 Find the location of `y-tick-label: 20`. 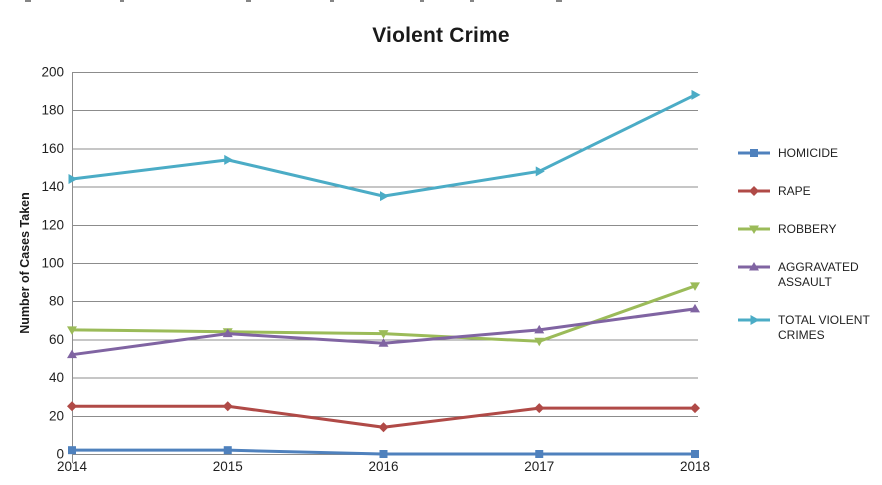

y-tick-label: 20 is located at coordinates (56, 415).